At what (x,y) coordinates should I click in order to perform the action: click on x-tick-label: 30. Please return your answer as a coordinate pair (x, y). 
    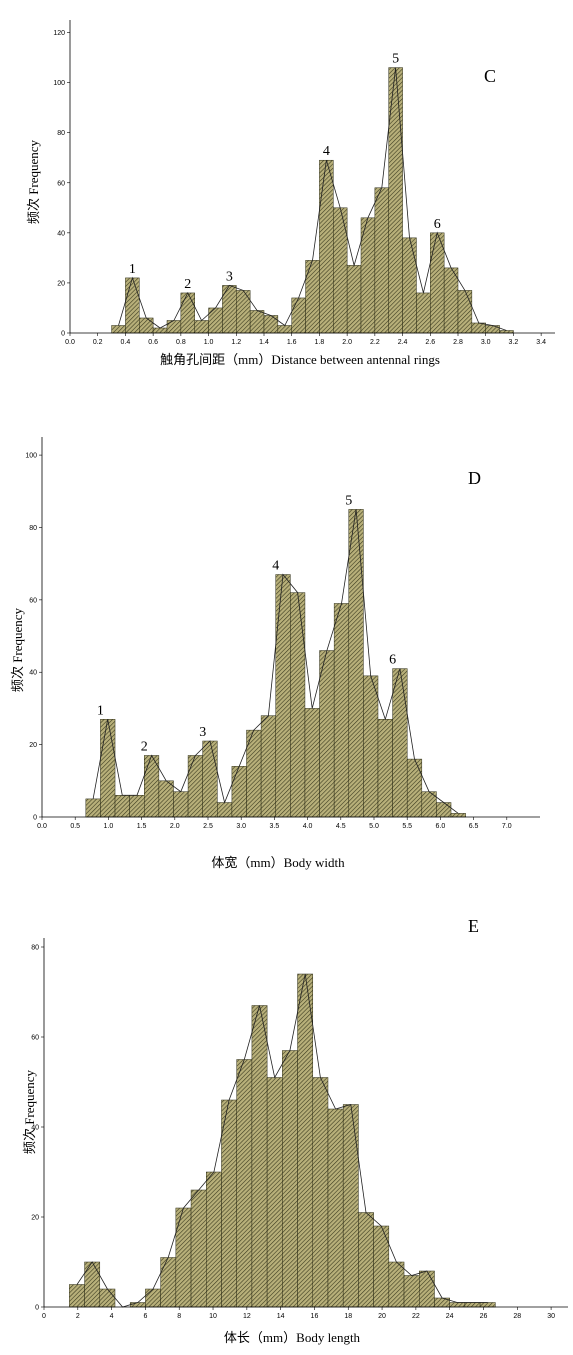
    Looking at the image, I should click on (551, 1316).